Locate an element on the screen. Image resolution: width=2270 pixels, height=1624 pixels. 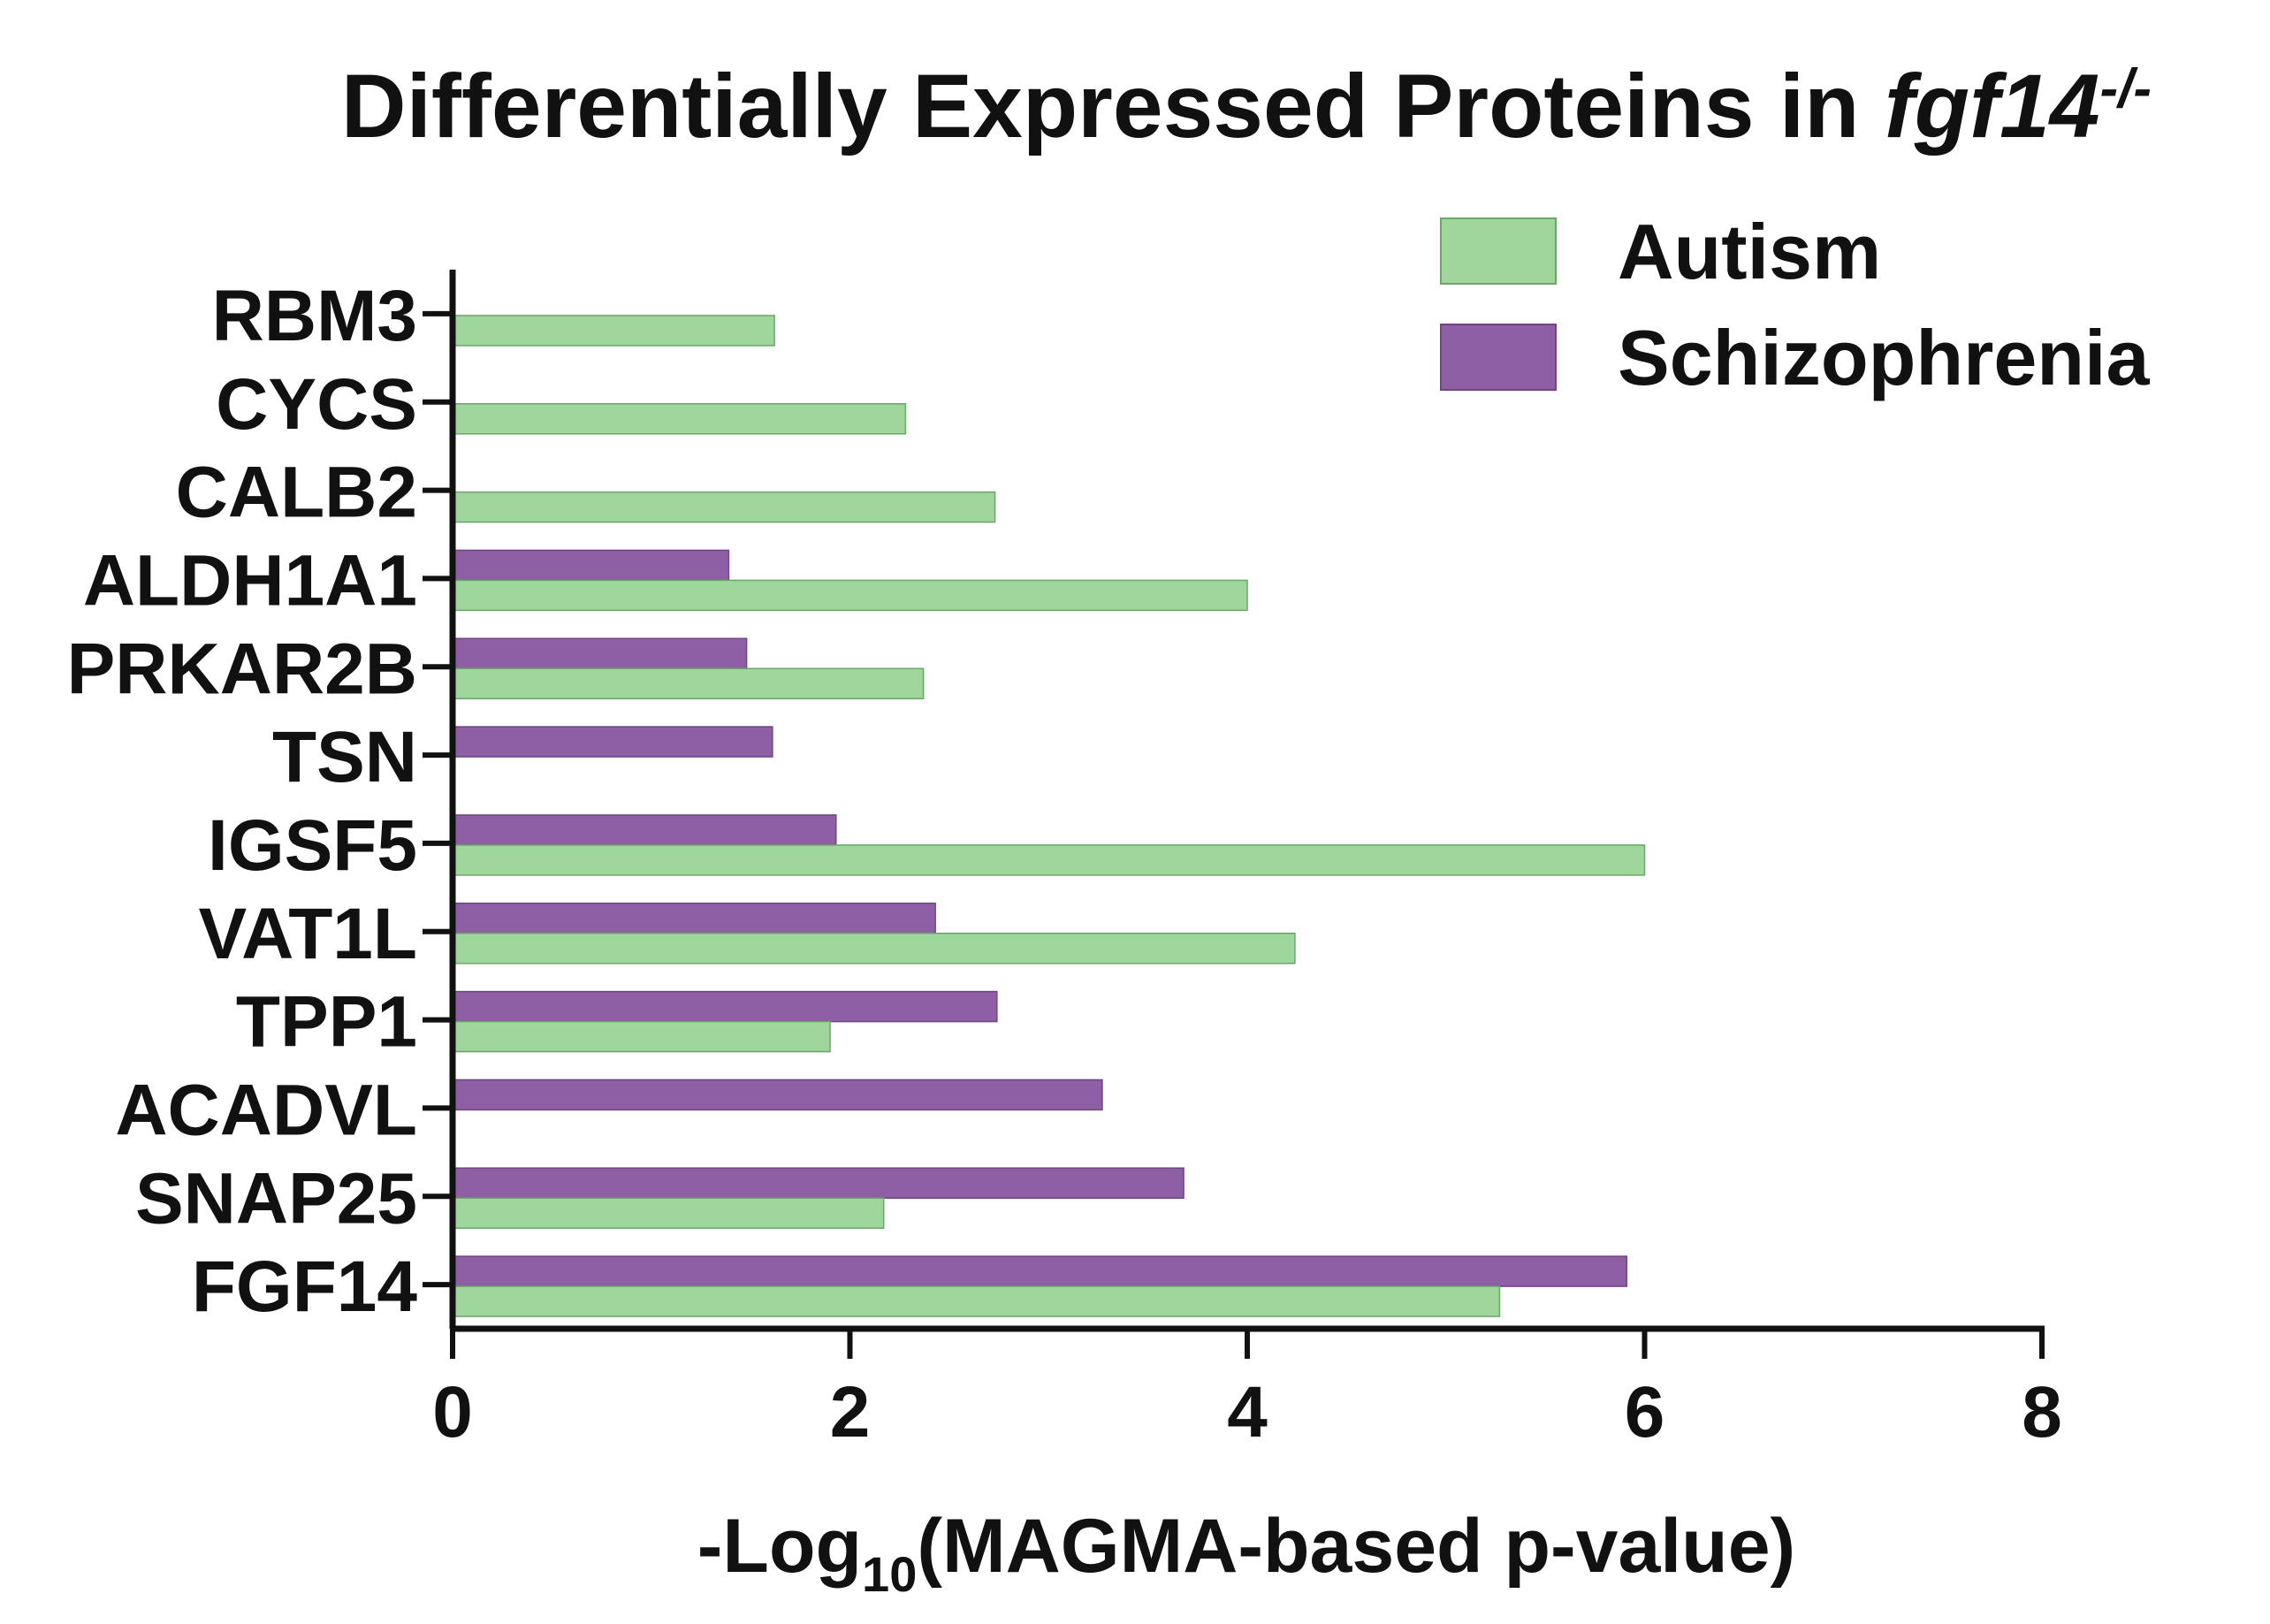
y-tick-label-aldh1a1: ALDH1A1 is located at coordinates (250, 580).